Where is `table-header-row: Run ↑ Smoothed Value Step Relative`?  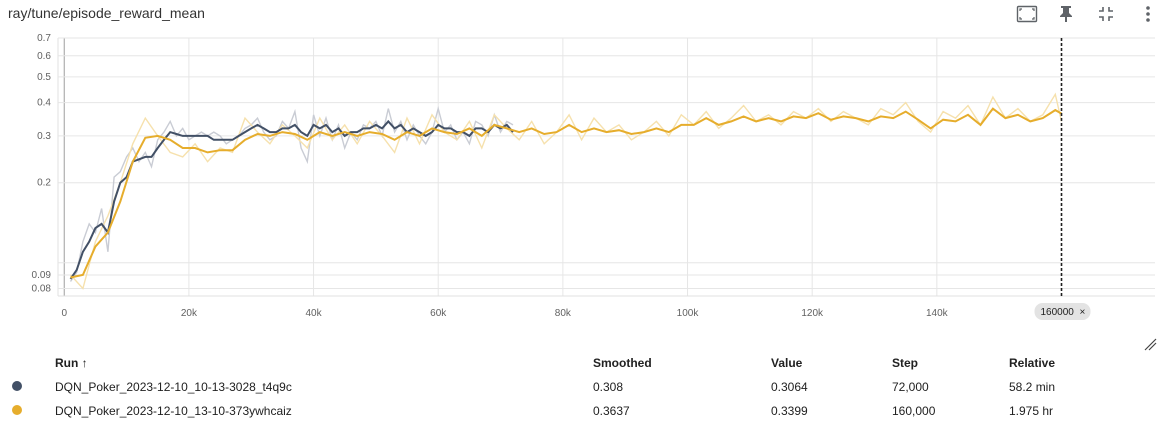
table-header-row: Run ↑ Smoothed Value Step Relative is located at coordinates (583, 363).